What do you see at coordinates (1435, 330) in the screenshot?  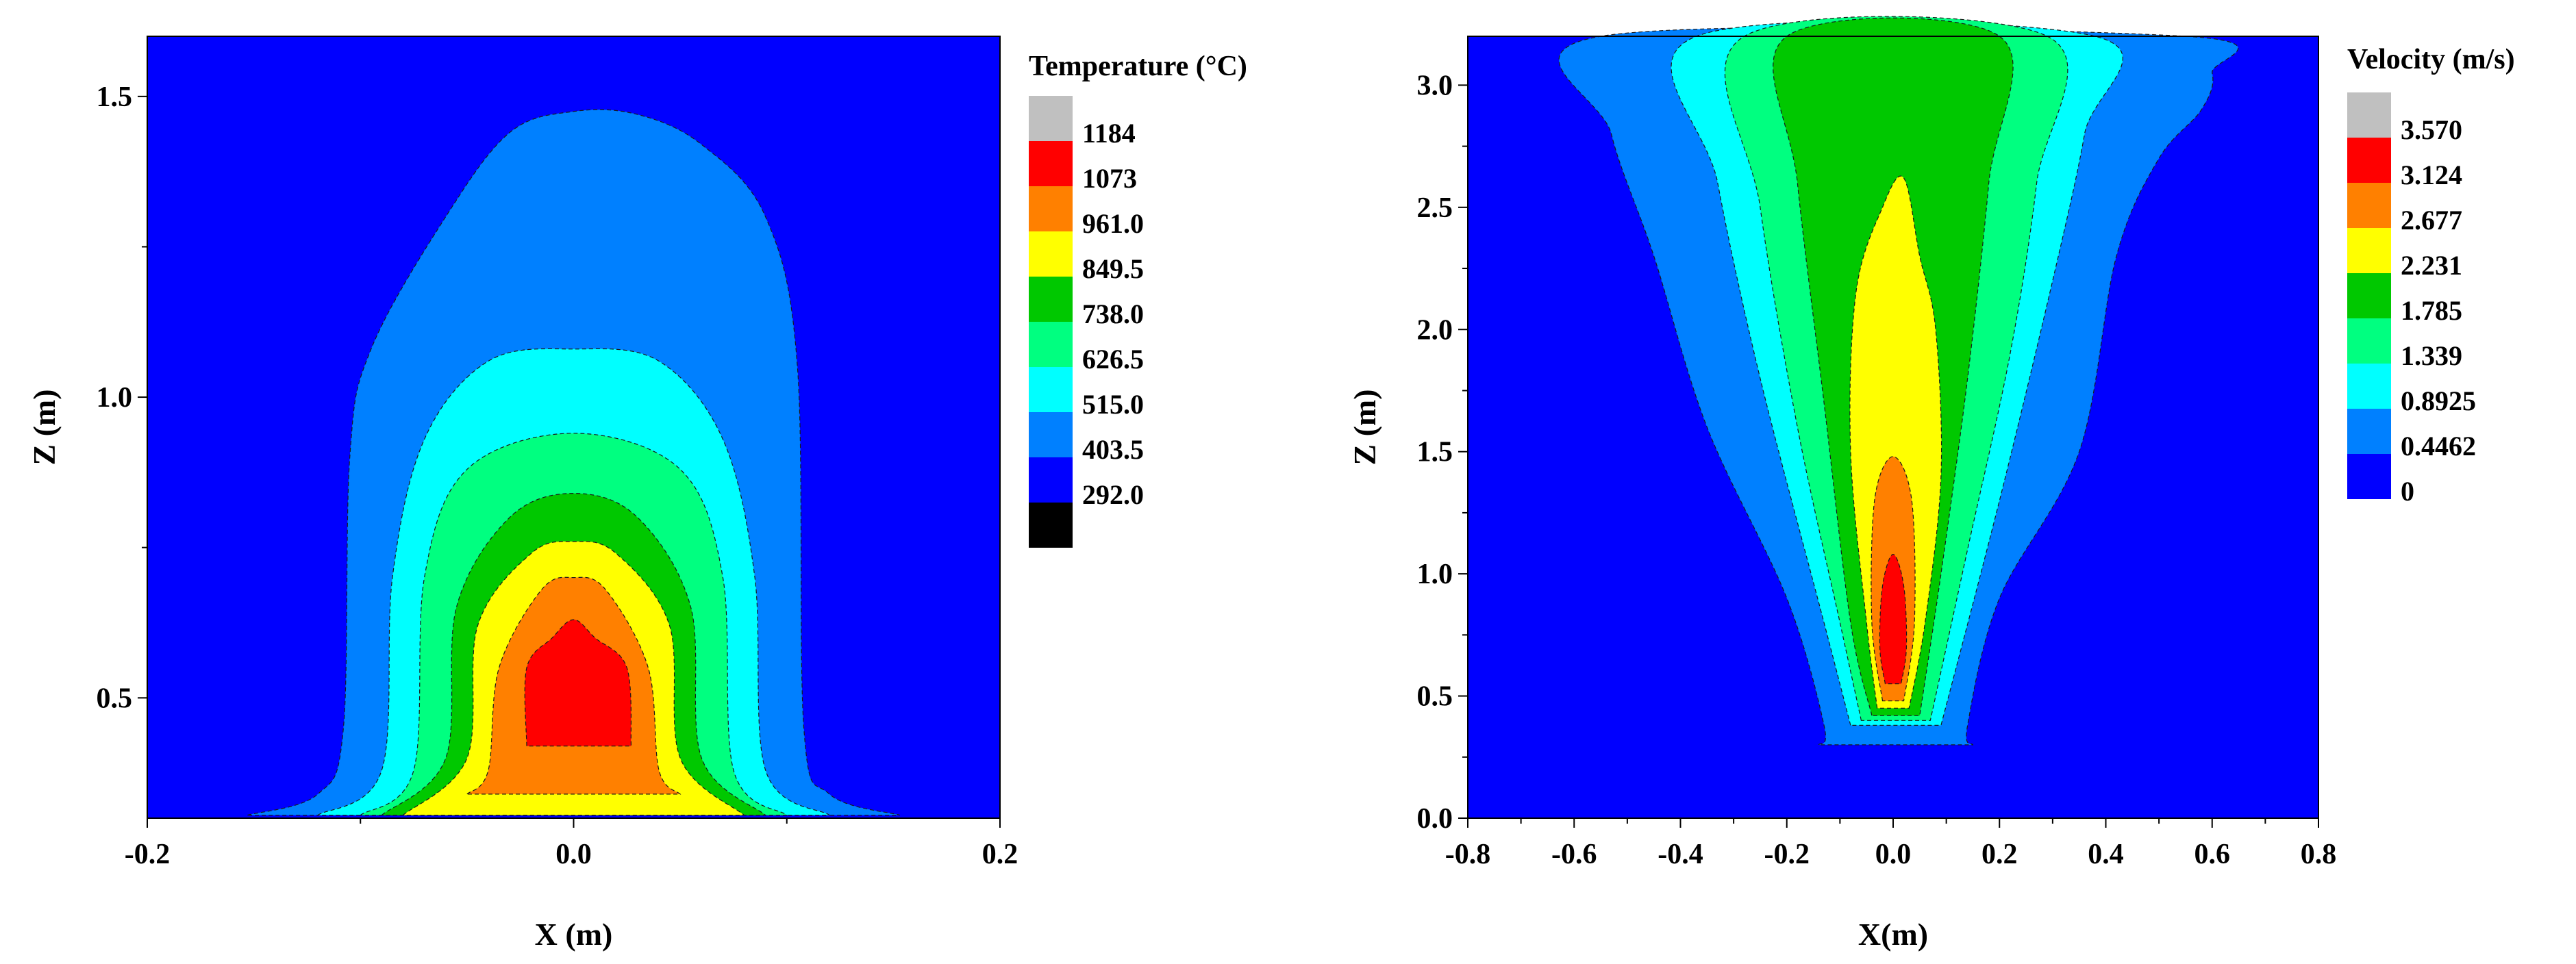 I see `velocity-y-tick-label: 2.0` at bounding box center [1435, 330].